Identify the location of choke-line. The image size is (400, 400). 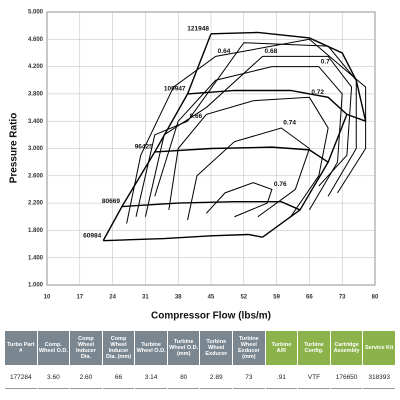
(314, 175).